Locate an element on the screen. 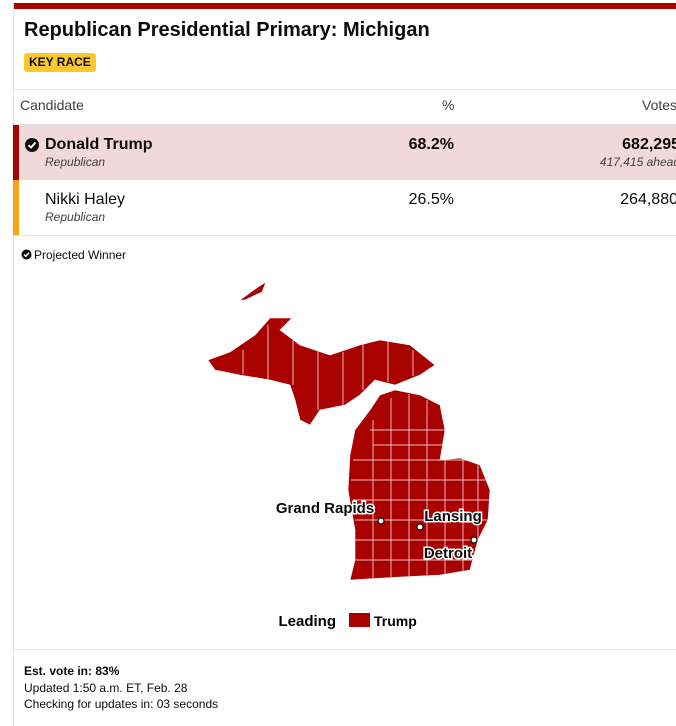 The height and width of the screenshot is (726, 676). winner-check is located at coordinates (32, 145).